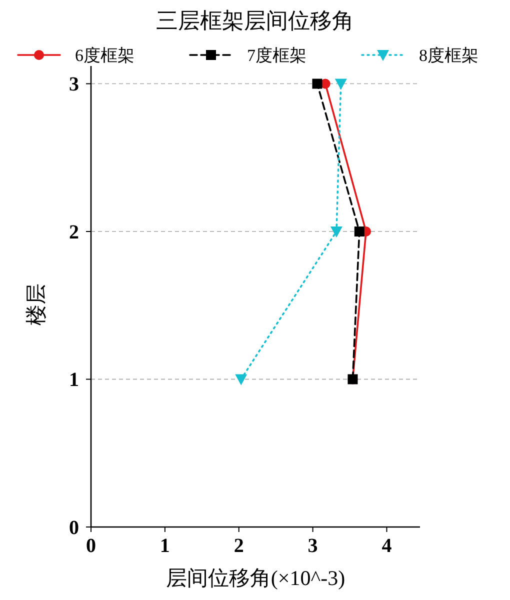  What do you see at coordinates (36, 305) in the screenshot?
I see `y-axis-title: 楼层` at bounding box center [36, 305].